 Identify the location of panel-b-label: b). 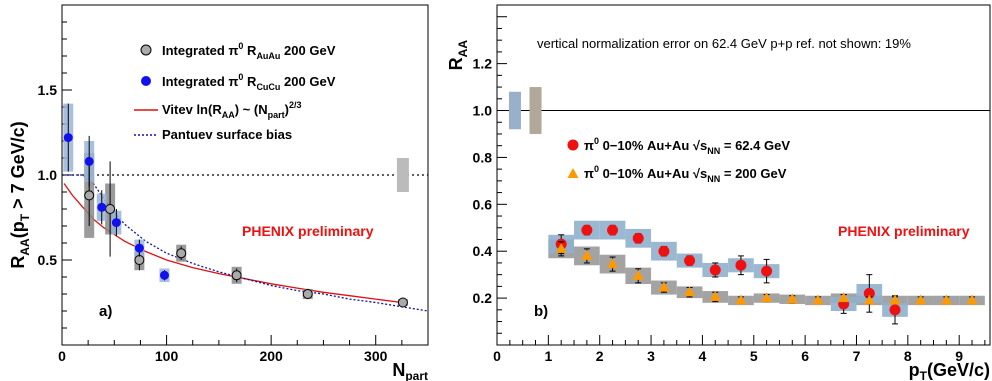
(541, 311).